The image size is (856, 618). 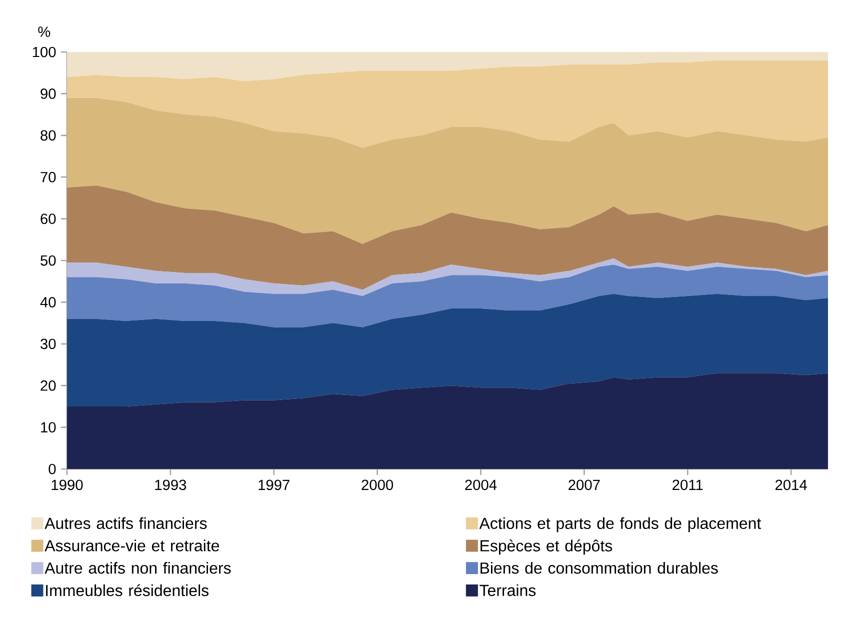 What do you see at coordinates (67, 485) in the screenshot?
I see `x-tick-label: 1990` at bounding box center [67, 485].